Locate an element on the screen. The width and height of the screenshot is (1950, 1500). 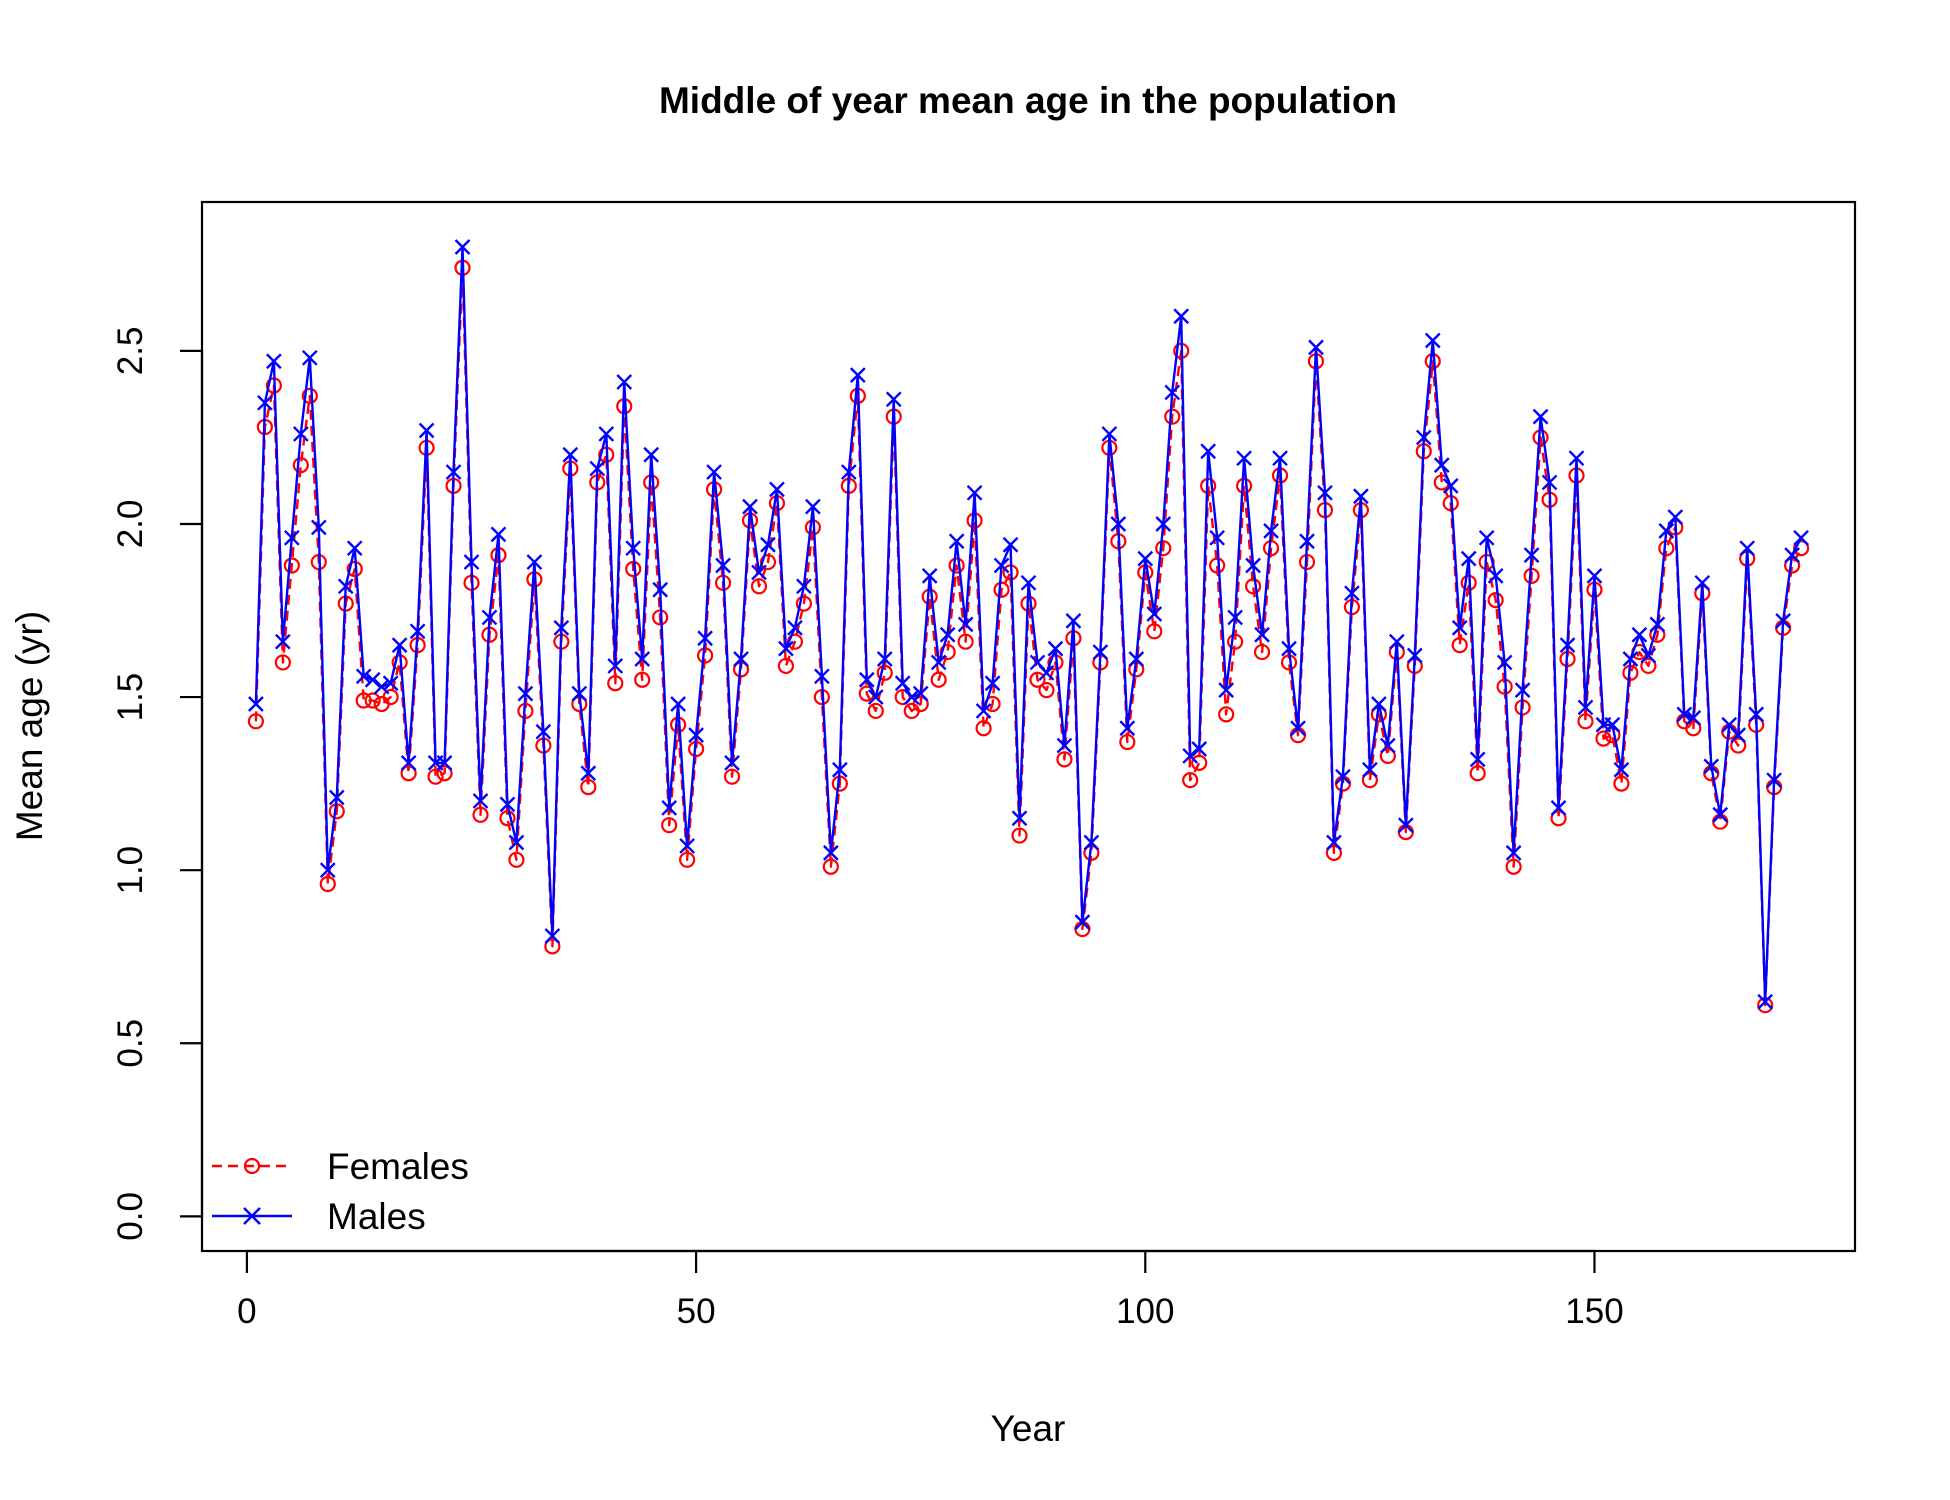
legend-label-females: Females is located at coordinates (398, 1166).